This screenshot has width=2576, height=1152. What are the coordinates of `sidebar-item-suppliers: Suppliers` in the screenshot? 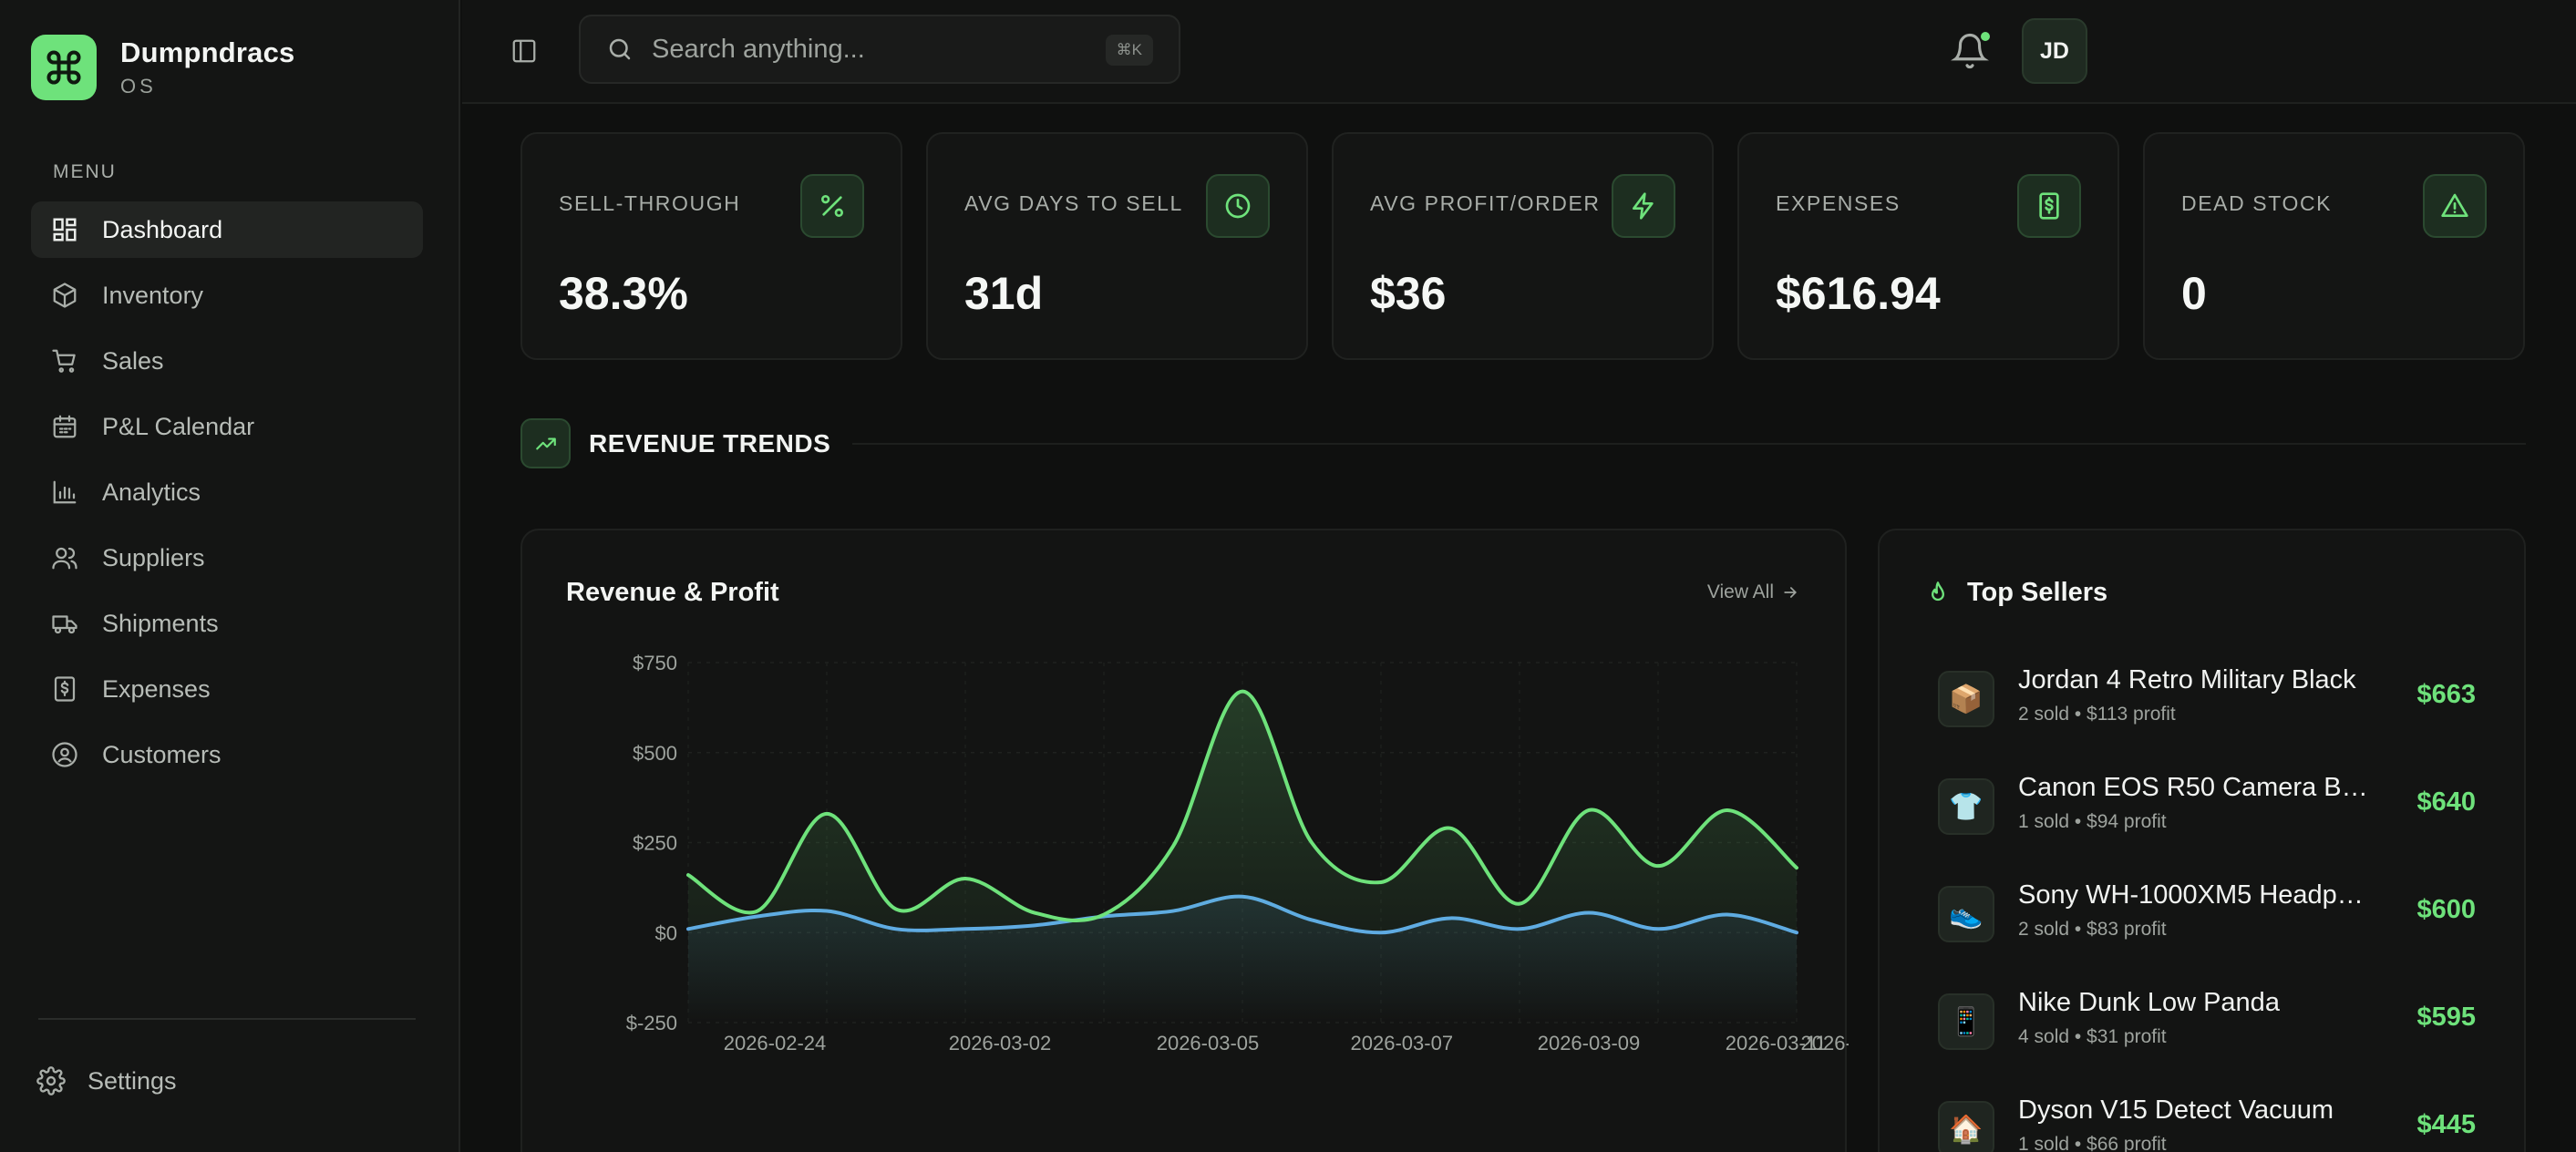 It's located at (227, 558).